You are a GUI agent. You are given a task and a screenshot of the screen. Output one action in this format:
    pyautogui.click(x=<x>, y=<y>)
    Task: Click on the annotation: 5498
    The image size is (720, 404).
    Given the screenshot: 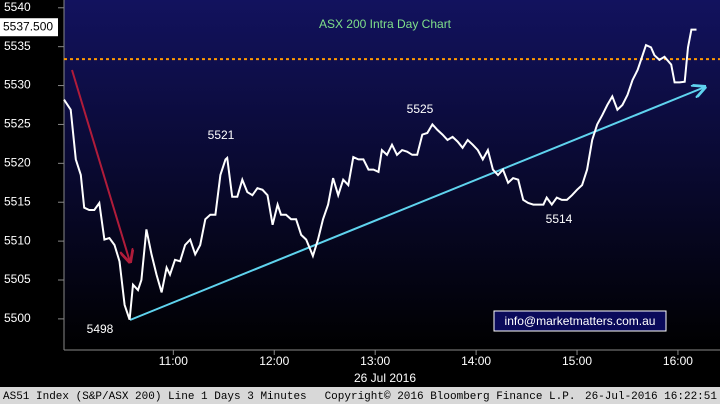 What is the action you would take?
    pyautogui.click(x=100, y=329)
    